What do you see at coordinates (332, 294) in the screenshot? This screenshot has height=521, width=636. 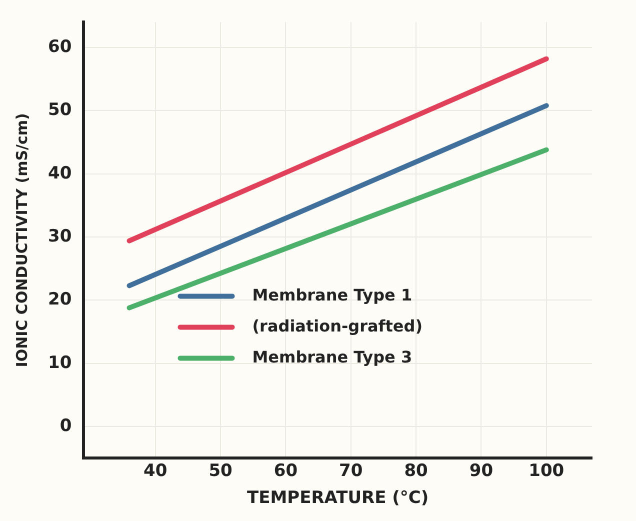 I see `legend-label: Membrane Type 1` at bounding box center [332, 294].